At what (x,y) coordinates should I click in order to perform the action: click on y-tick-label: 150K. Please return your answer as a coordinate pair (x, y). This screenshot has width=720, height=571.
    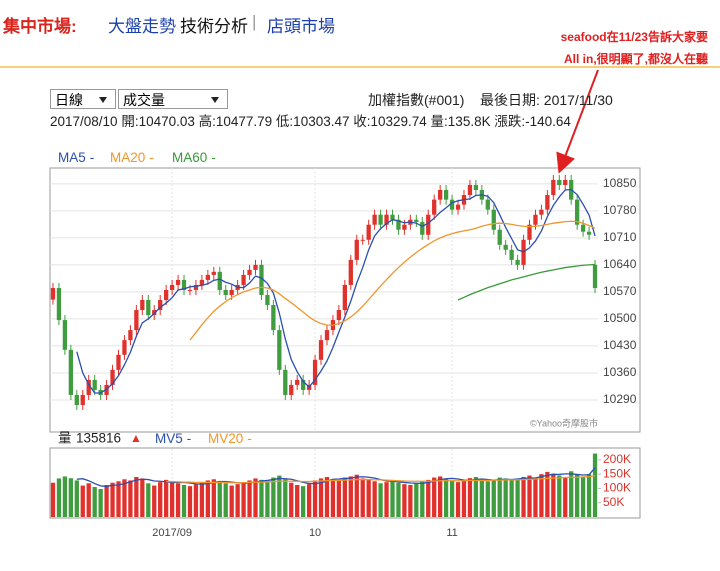
    Looking at the image, I should click on (617, 473).